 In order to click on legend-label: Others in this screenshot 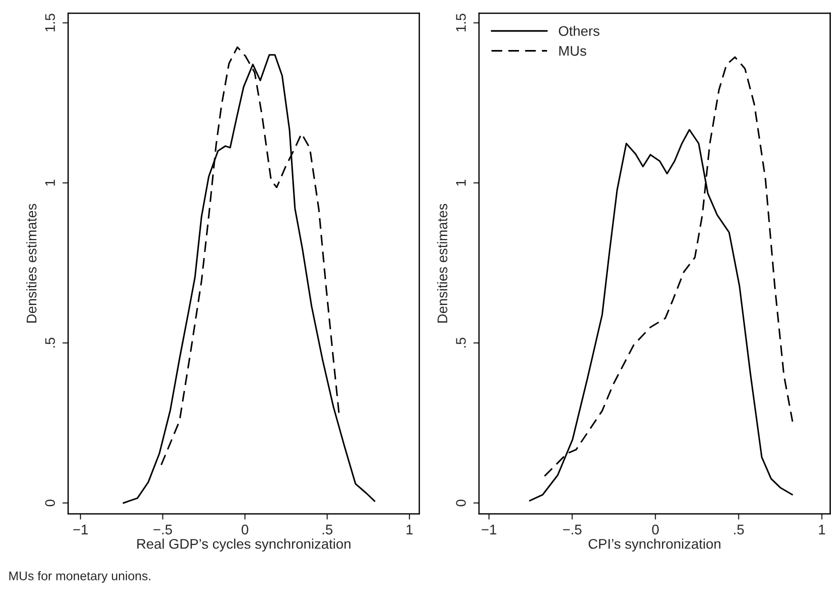, I will do `click(579, 31)`.